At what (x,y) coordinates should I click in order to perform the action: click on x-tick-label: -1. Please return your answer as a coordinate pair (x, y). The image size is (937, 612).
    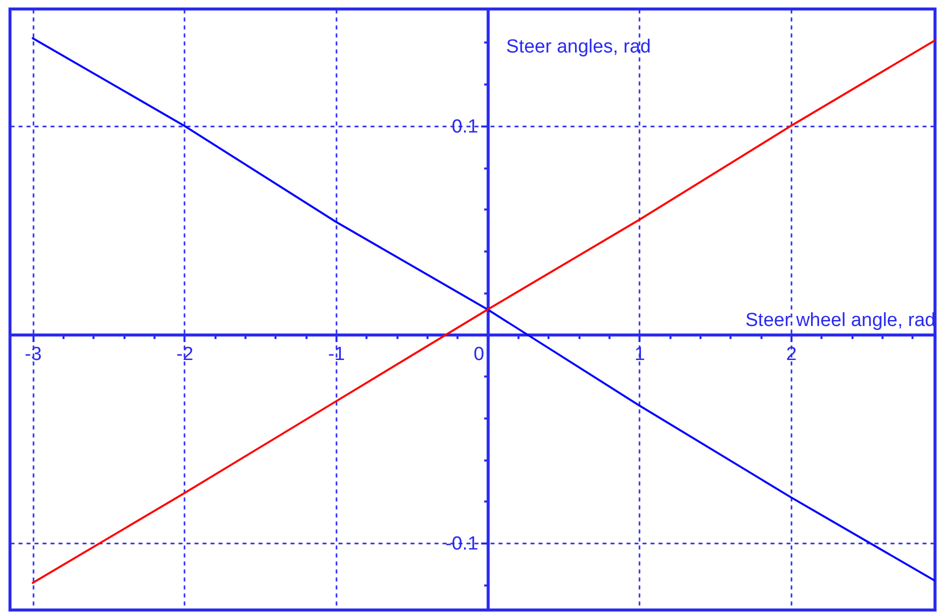
    Looking at the image, I should click on (336, 355).